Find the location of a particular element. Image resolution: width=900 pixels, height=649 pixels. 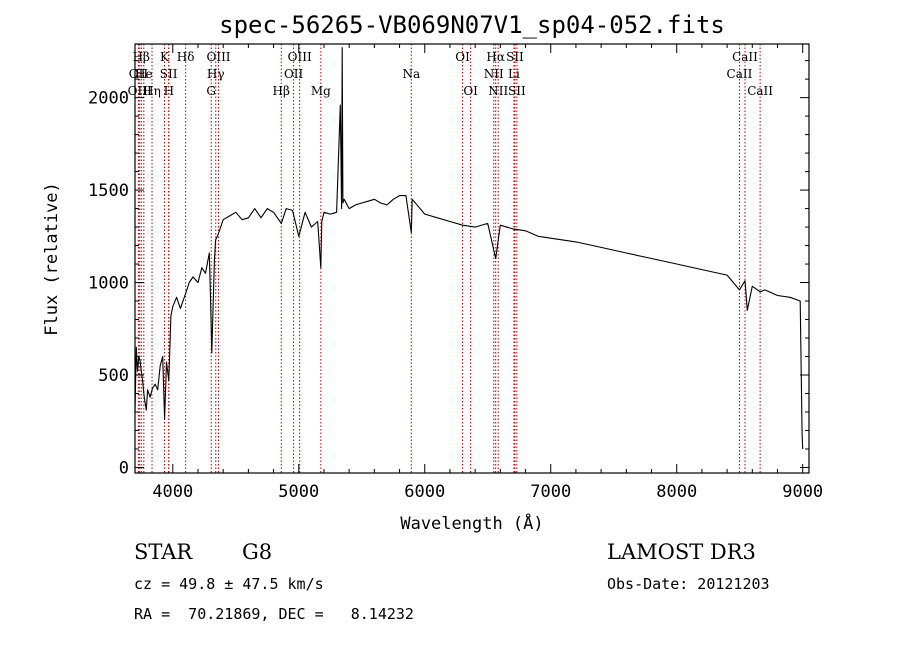

x-tick-labels: 4000 5000 6000 7000 8000 9000 is located at coordinates (487, 492).